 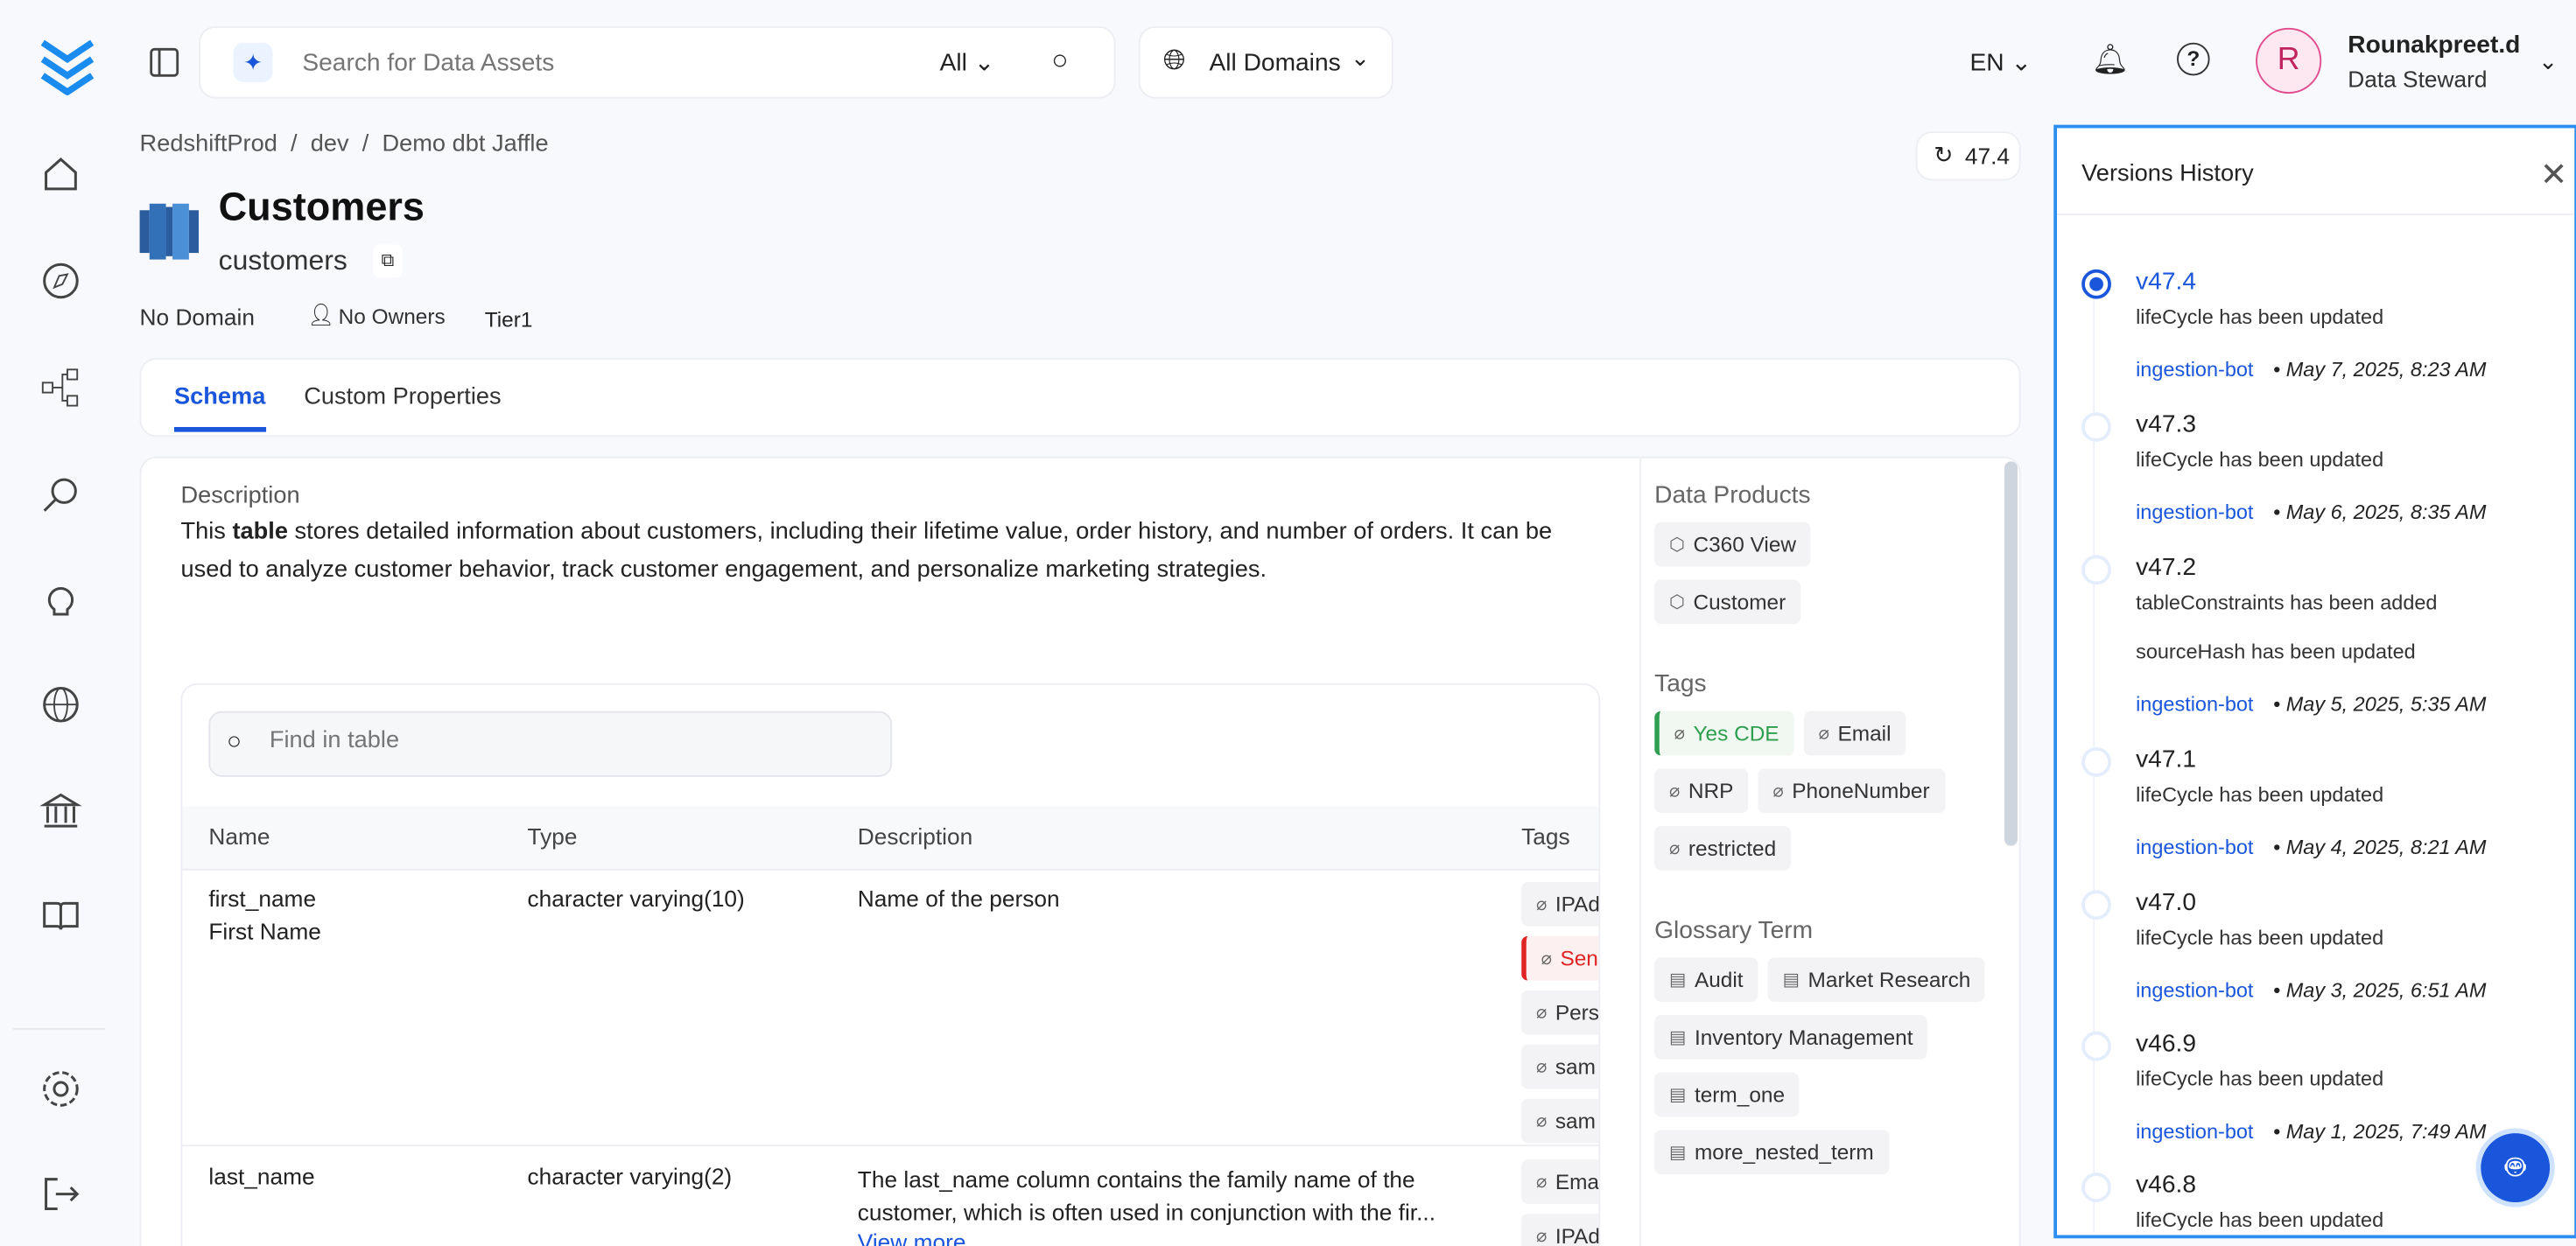 I want to click on owners-label: No Owners, so click(x=392, y=316).